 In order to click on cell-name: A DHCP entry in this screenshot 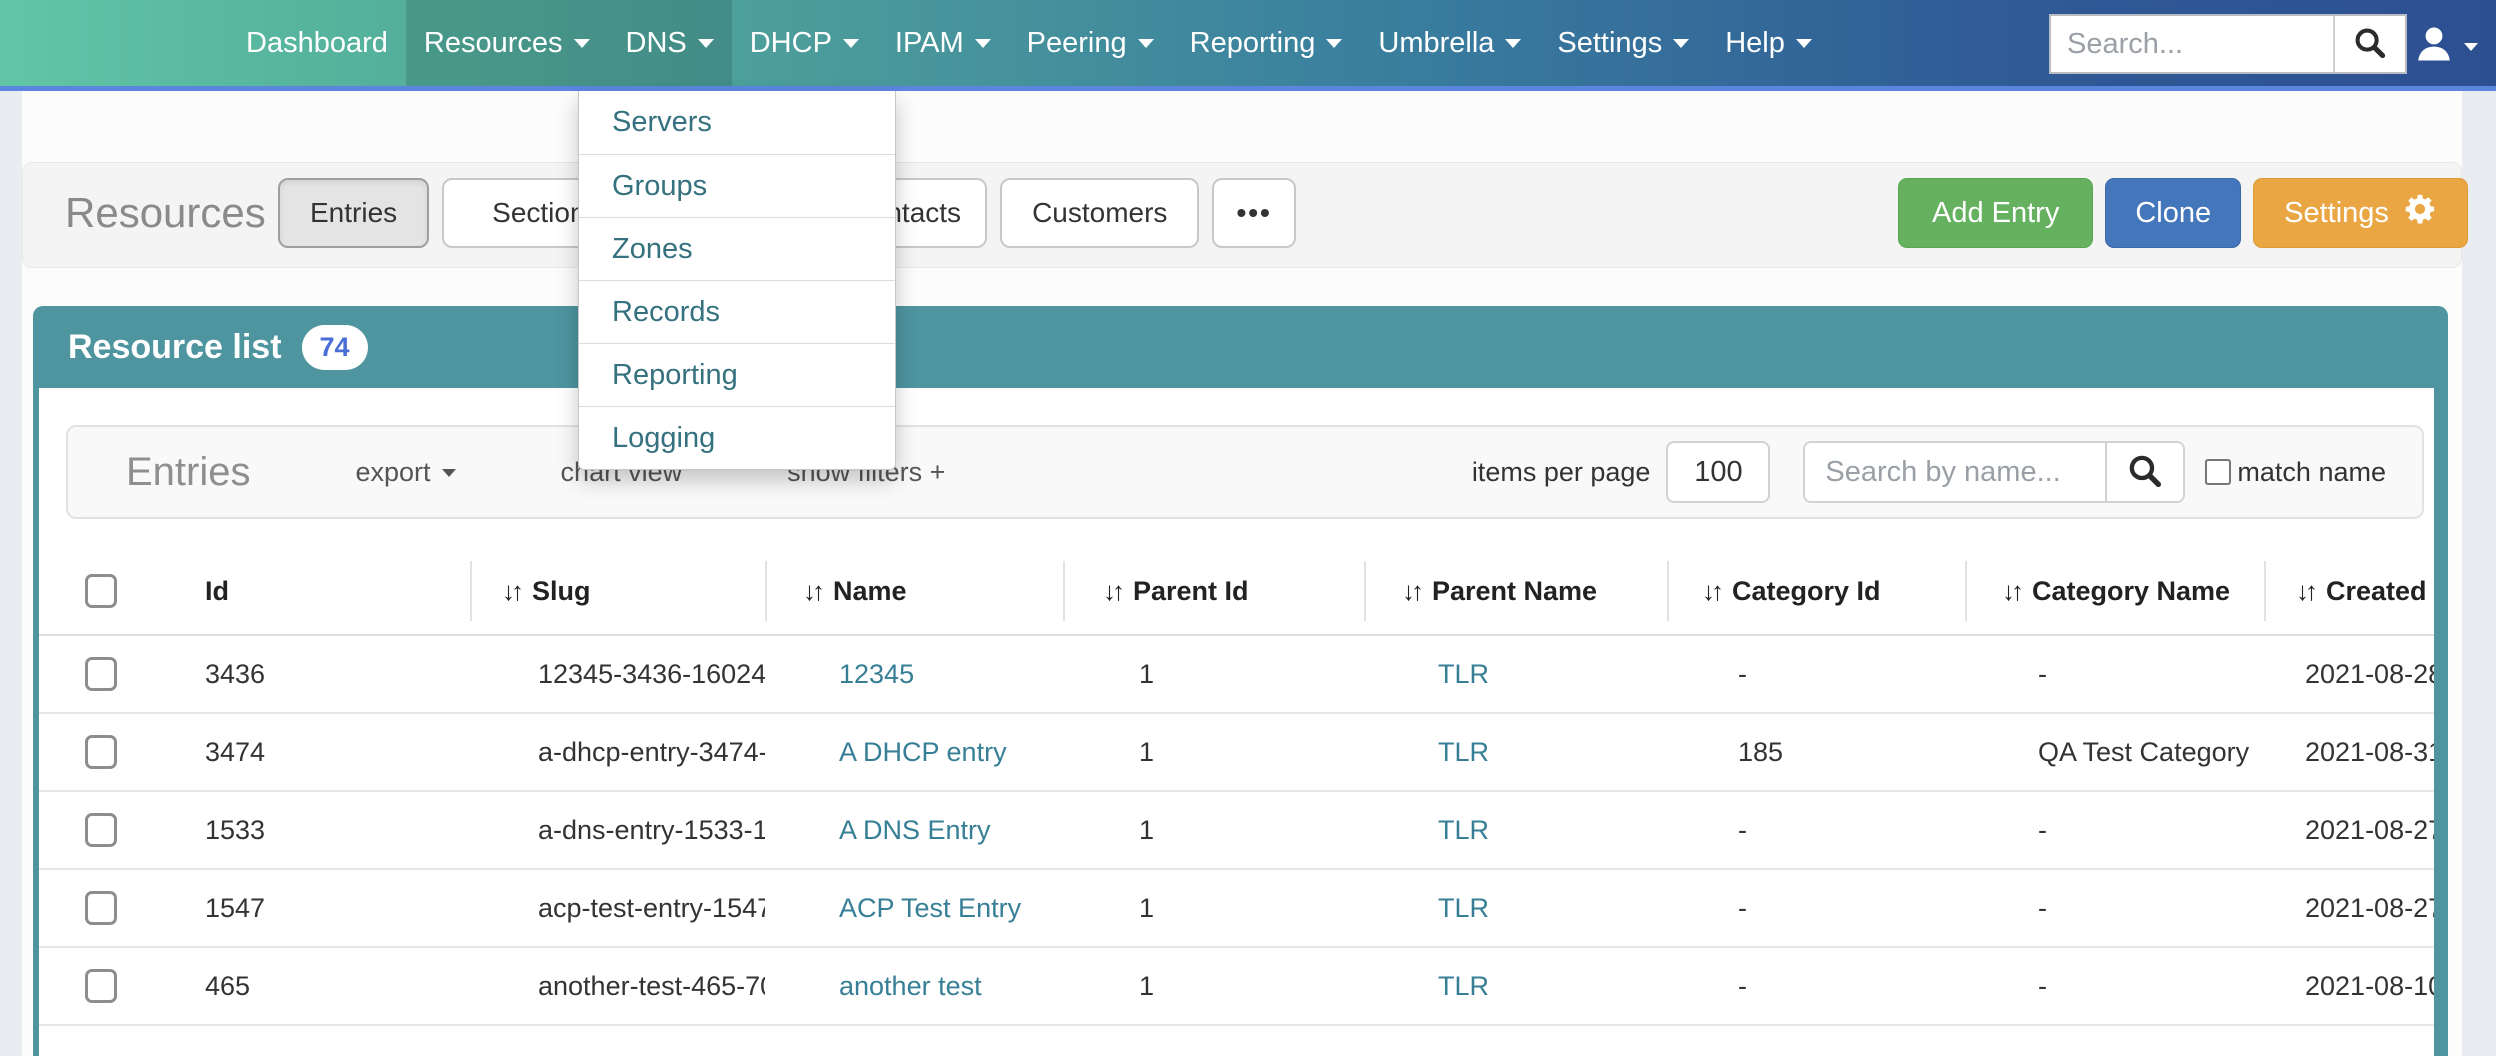, I will do `click(914, 752)`.